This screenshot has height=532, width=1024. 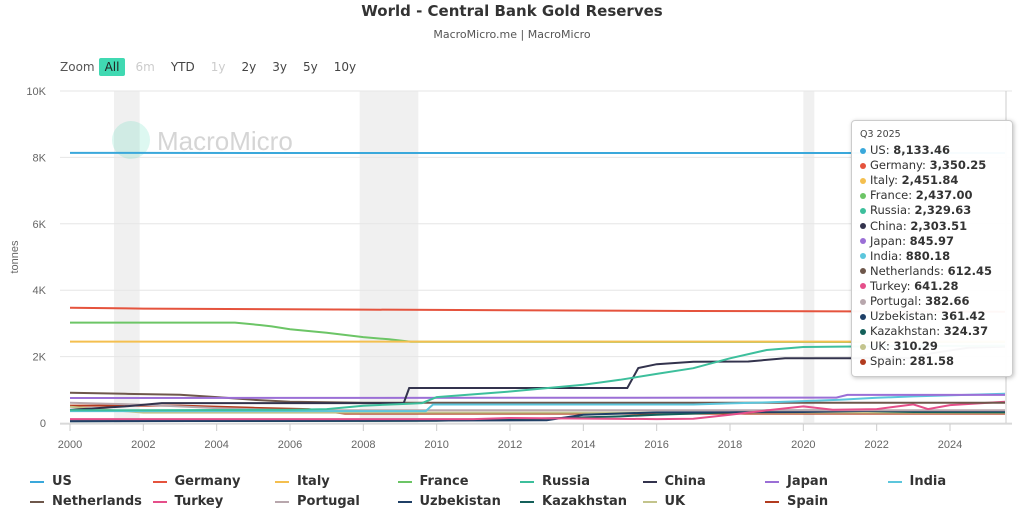 I want to click on x-tick-label: 2002, so click(x=143, y=445).